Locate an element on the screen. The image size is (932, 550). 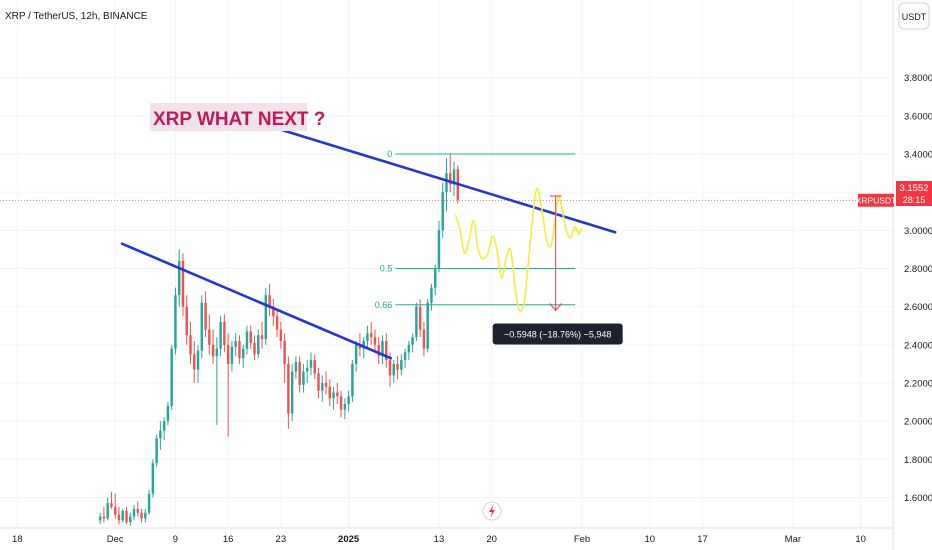
fib-retracement: 0 0.5 0.66 is located at coordinates (475, 229).